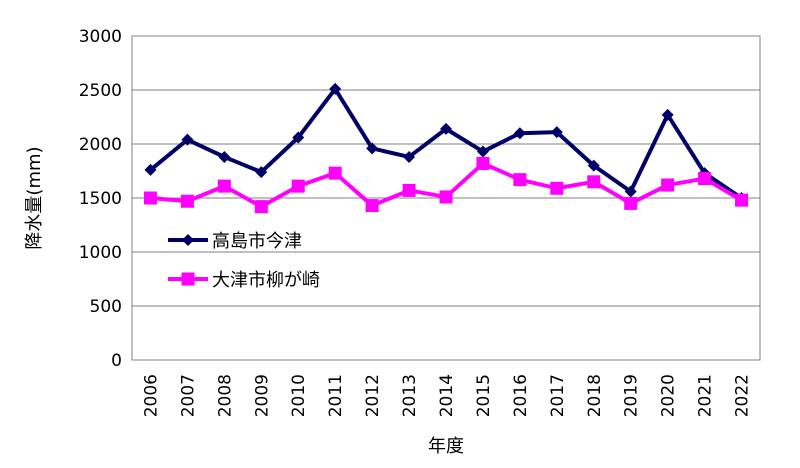 The width and height of the screenshot is (800, 468). What do you see at coordinates (373, 395) in the screenshot?
I see `x-tick-label: 2012` at bounding box center [373, 395].